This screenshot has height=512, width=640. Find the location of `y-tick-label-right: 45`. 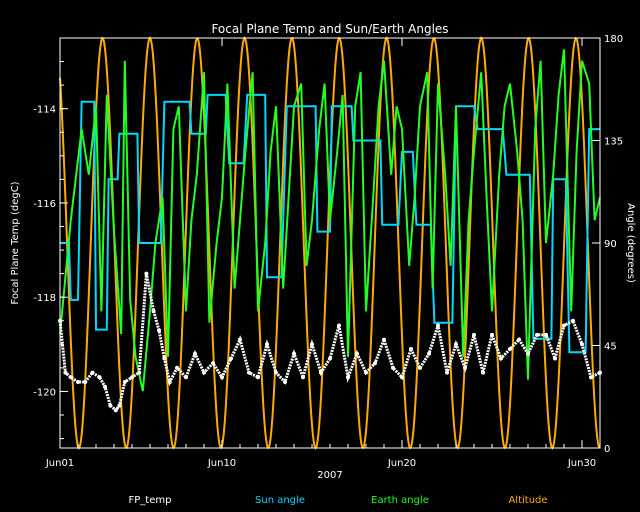

y-tick-label-right: 45 is located at coordinates (610, 347).